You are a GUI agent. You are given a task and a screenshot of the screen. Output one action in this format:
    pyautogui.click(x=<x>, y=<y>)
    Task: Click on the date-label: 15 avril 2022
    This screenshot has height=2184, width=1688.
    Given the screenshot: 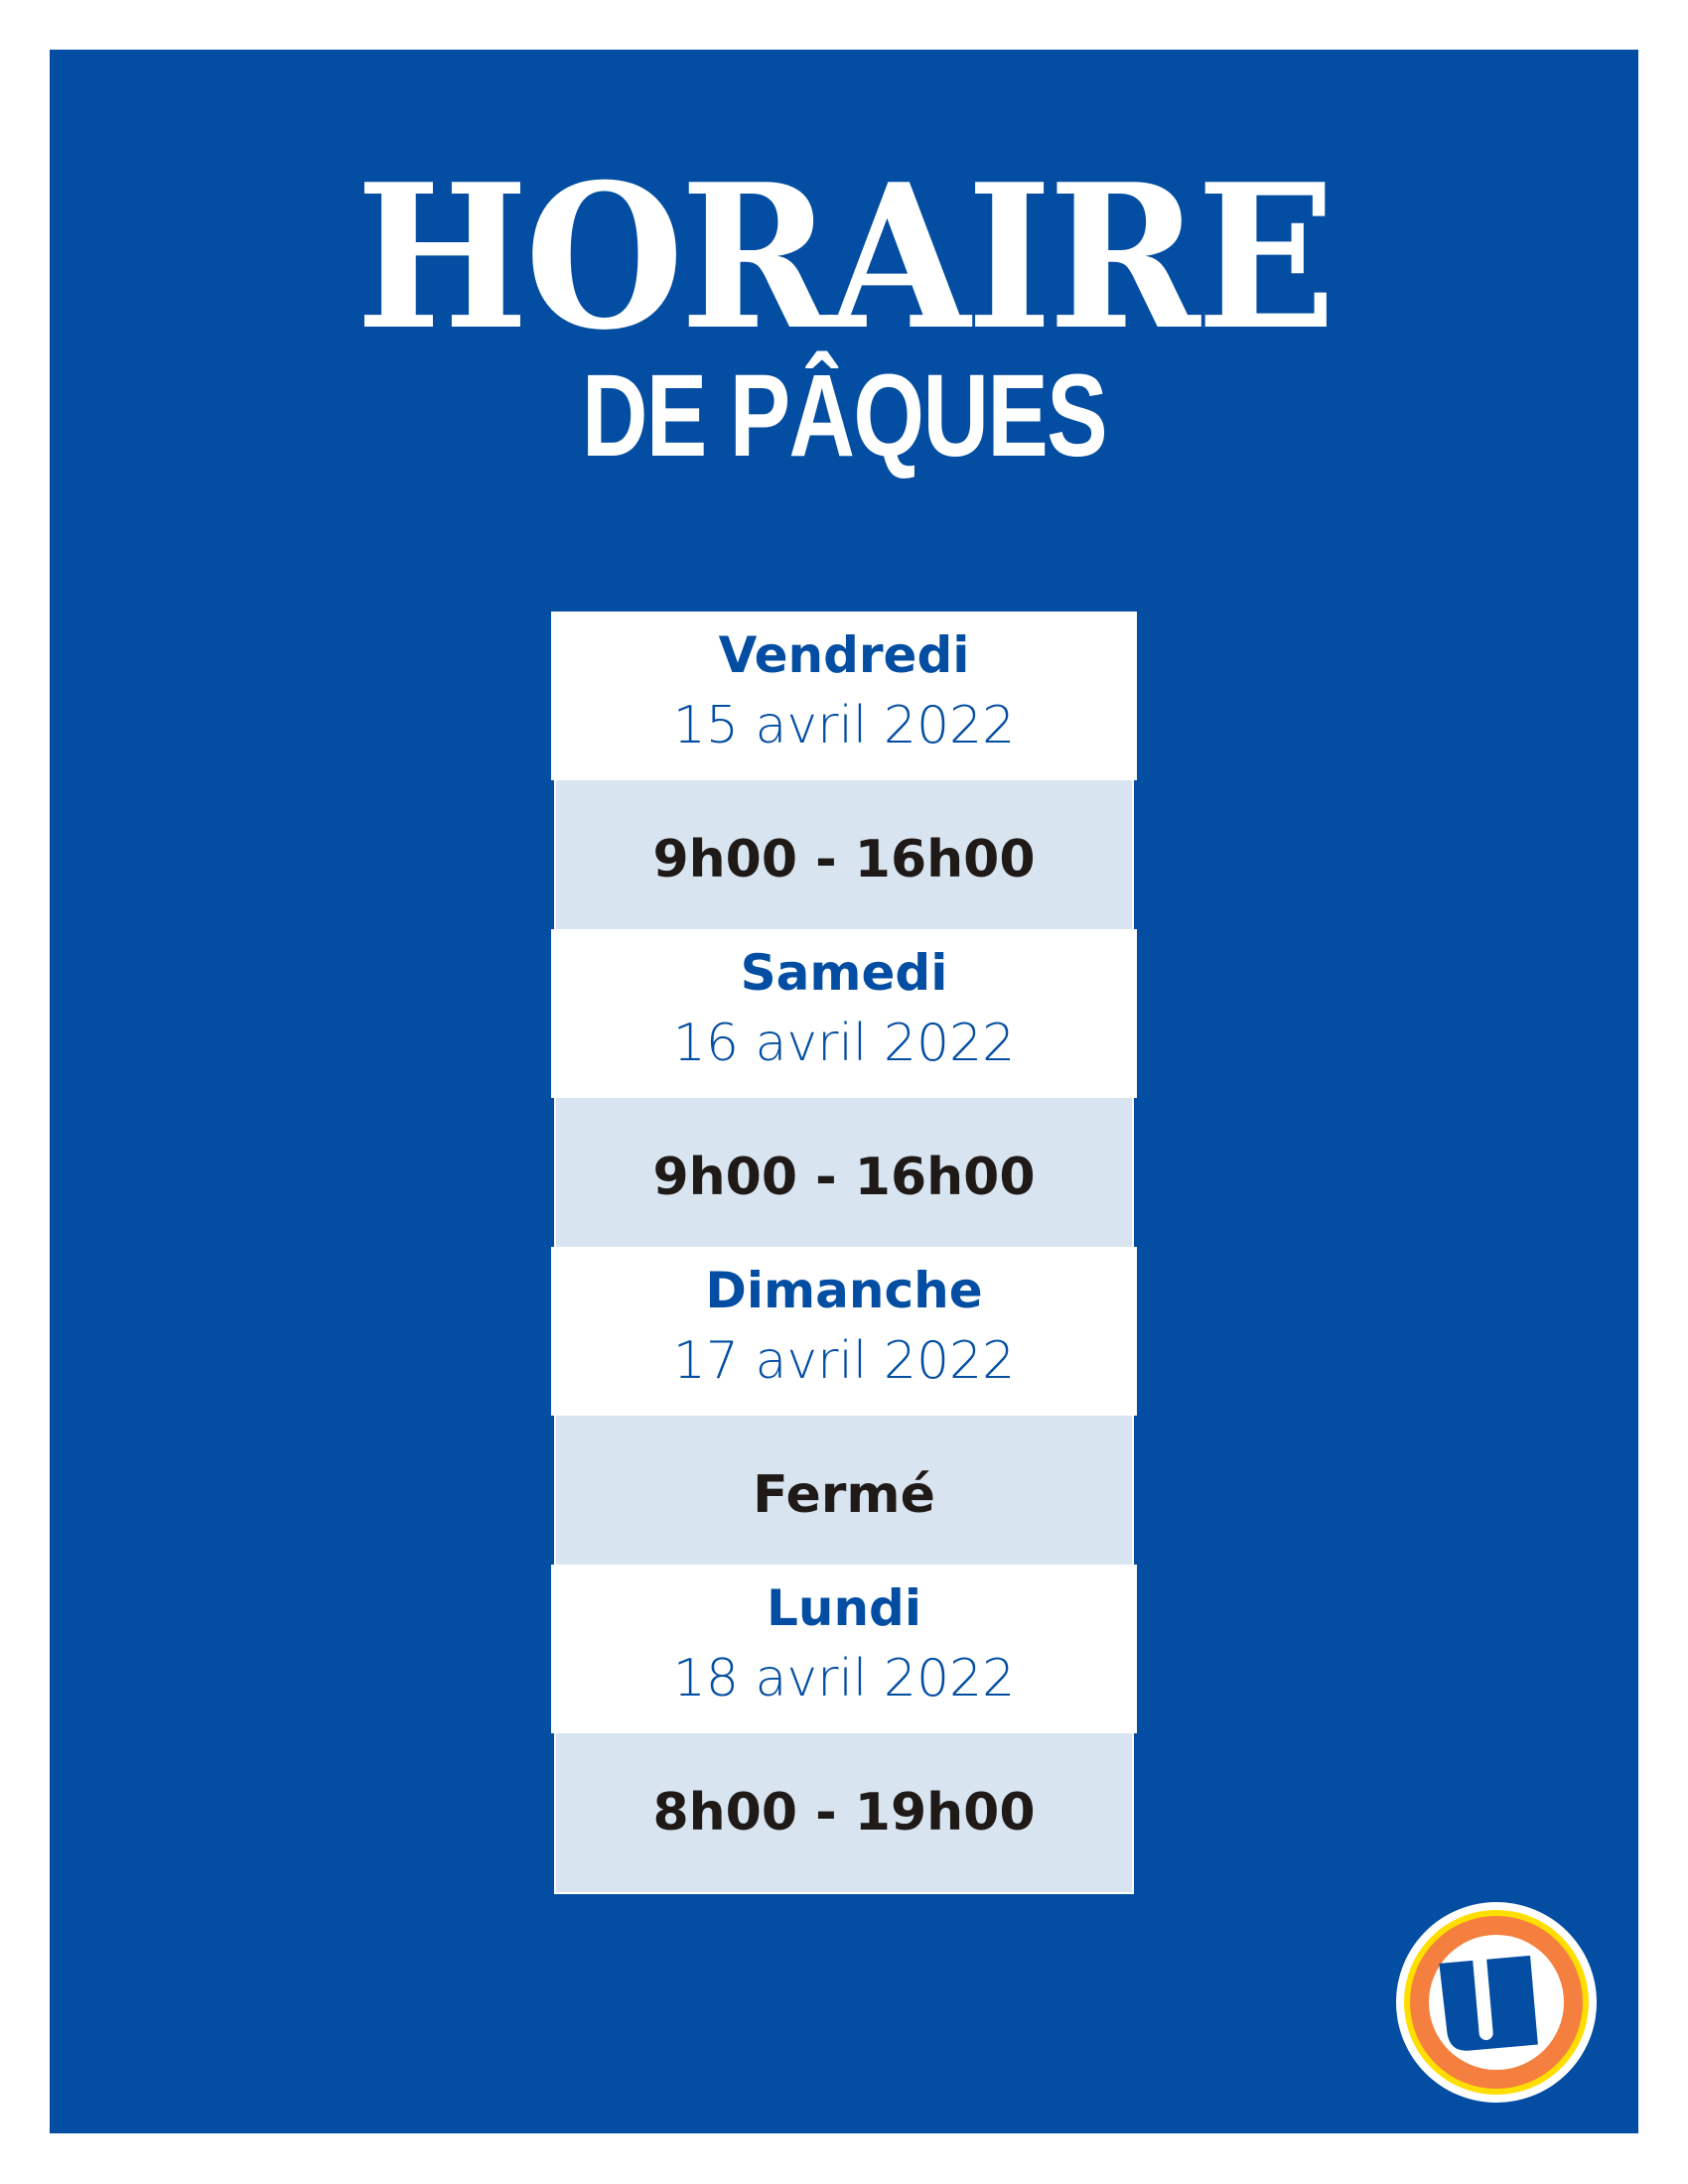 What is the action you would take?
    pyautogui.click(x=844, y=725)
    